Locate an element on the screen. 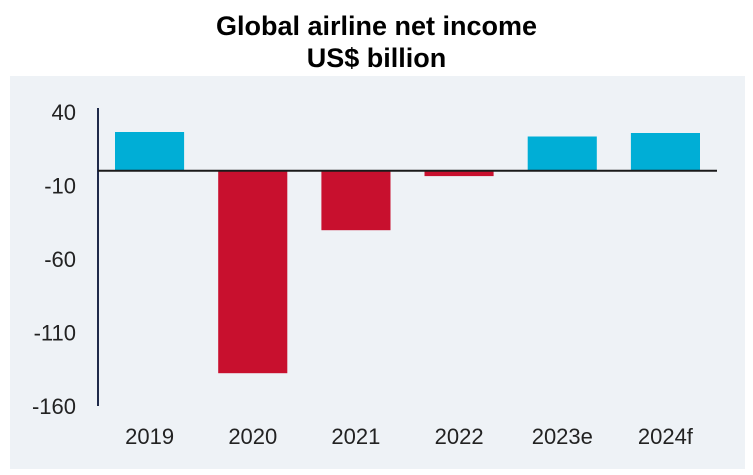 This screenshot has height=475, width=753. x-tick-label: 2021 is located at coordinates (355, 436).